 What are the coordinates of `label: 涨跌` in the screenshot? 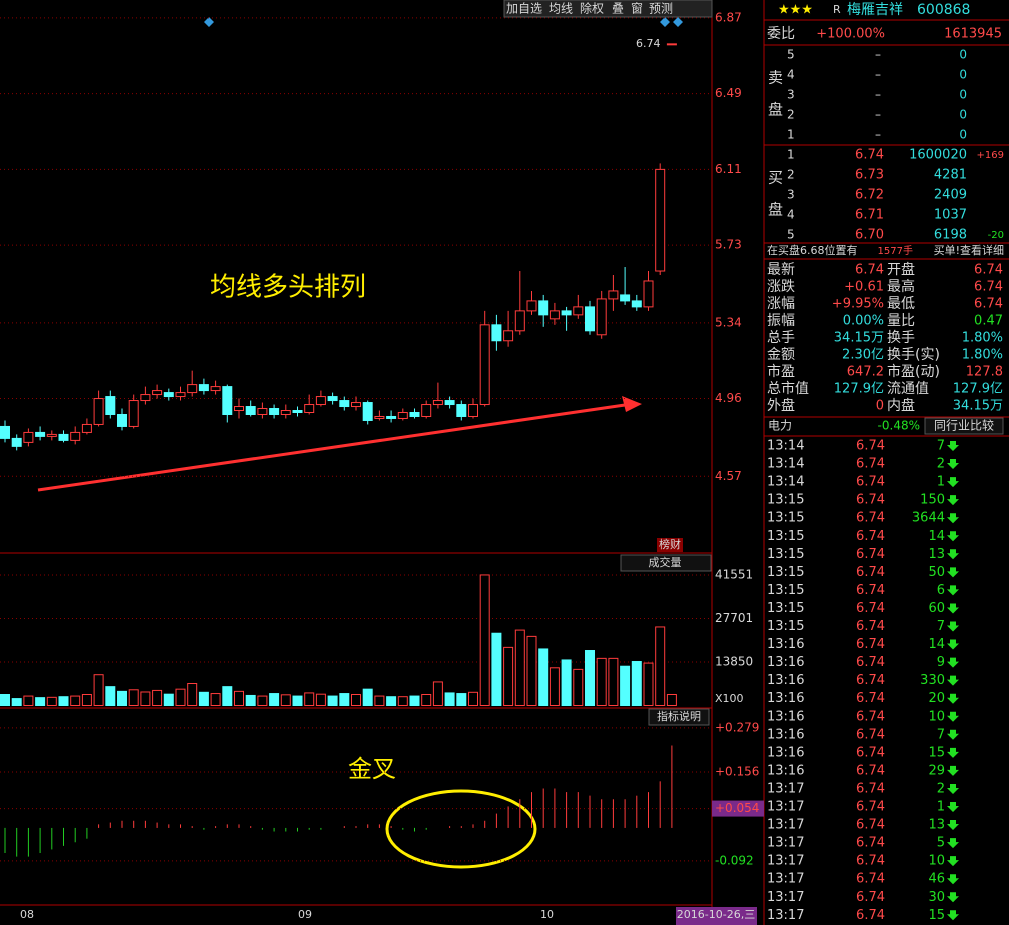 It's located at (781, 287).